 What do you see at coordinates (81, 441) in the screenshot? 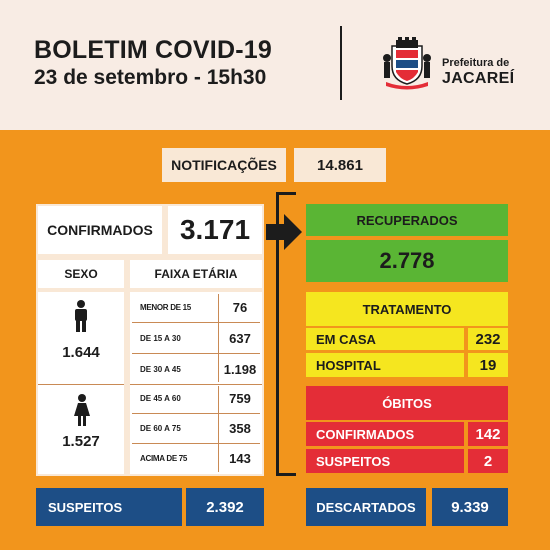
I see `female-total: 1.527` at bounding box center [81, 441].